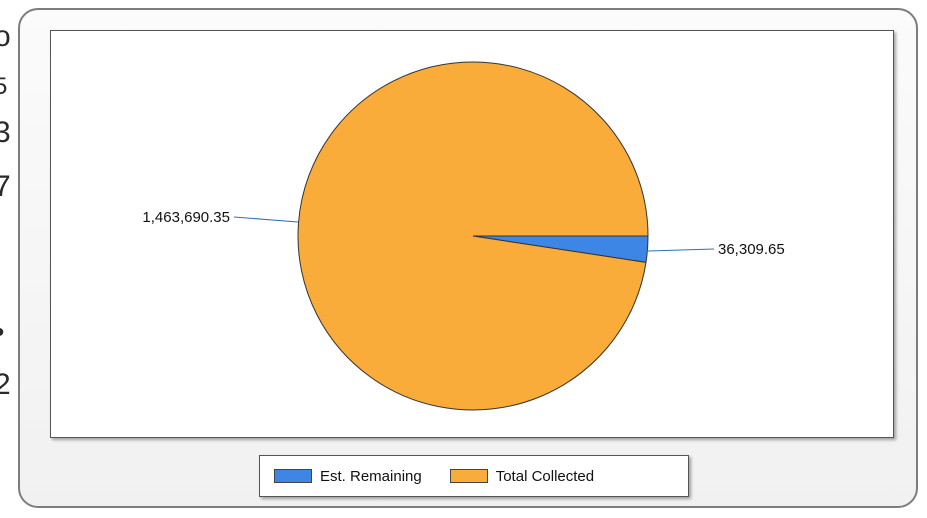 The width and height of the screenshot is (927, 518). Describe the element at coordinates (5, 384) in the screenshot. I see `edge-glyph: 2` at that location.